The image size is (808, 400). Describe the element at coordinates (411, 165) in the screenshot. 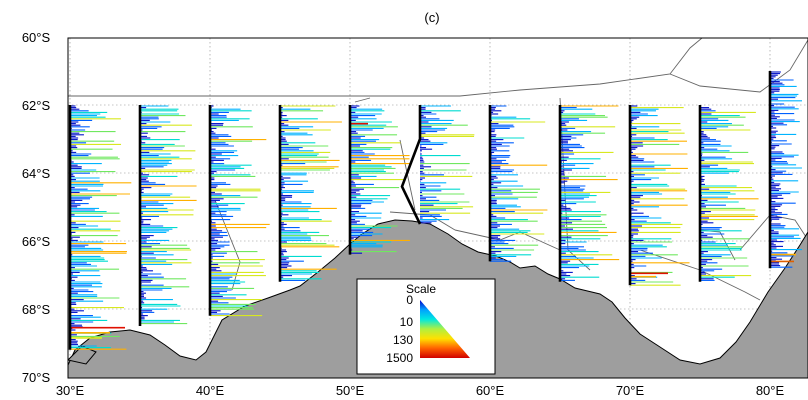

I see `transect-line` at that location.